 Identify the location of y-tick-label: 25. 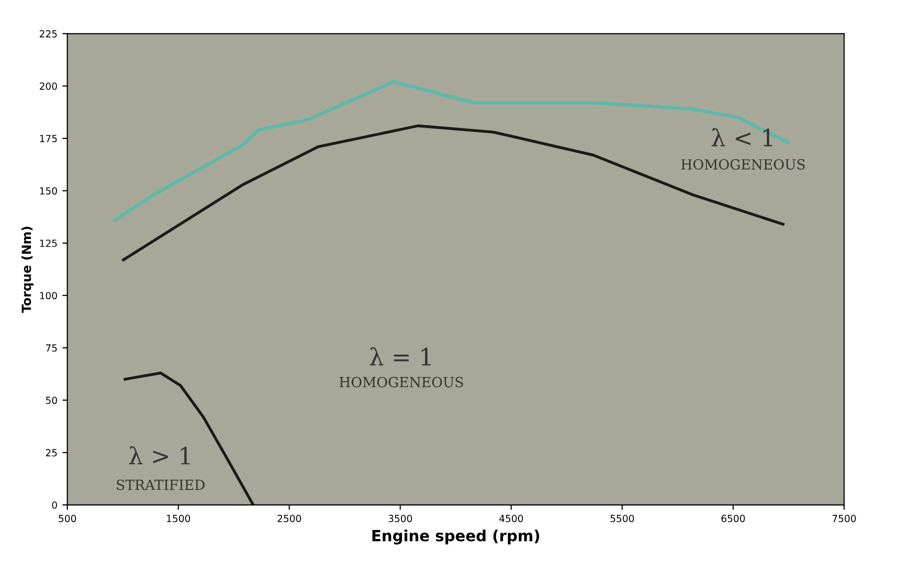
(51, 452).